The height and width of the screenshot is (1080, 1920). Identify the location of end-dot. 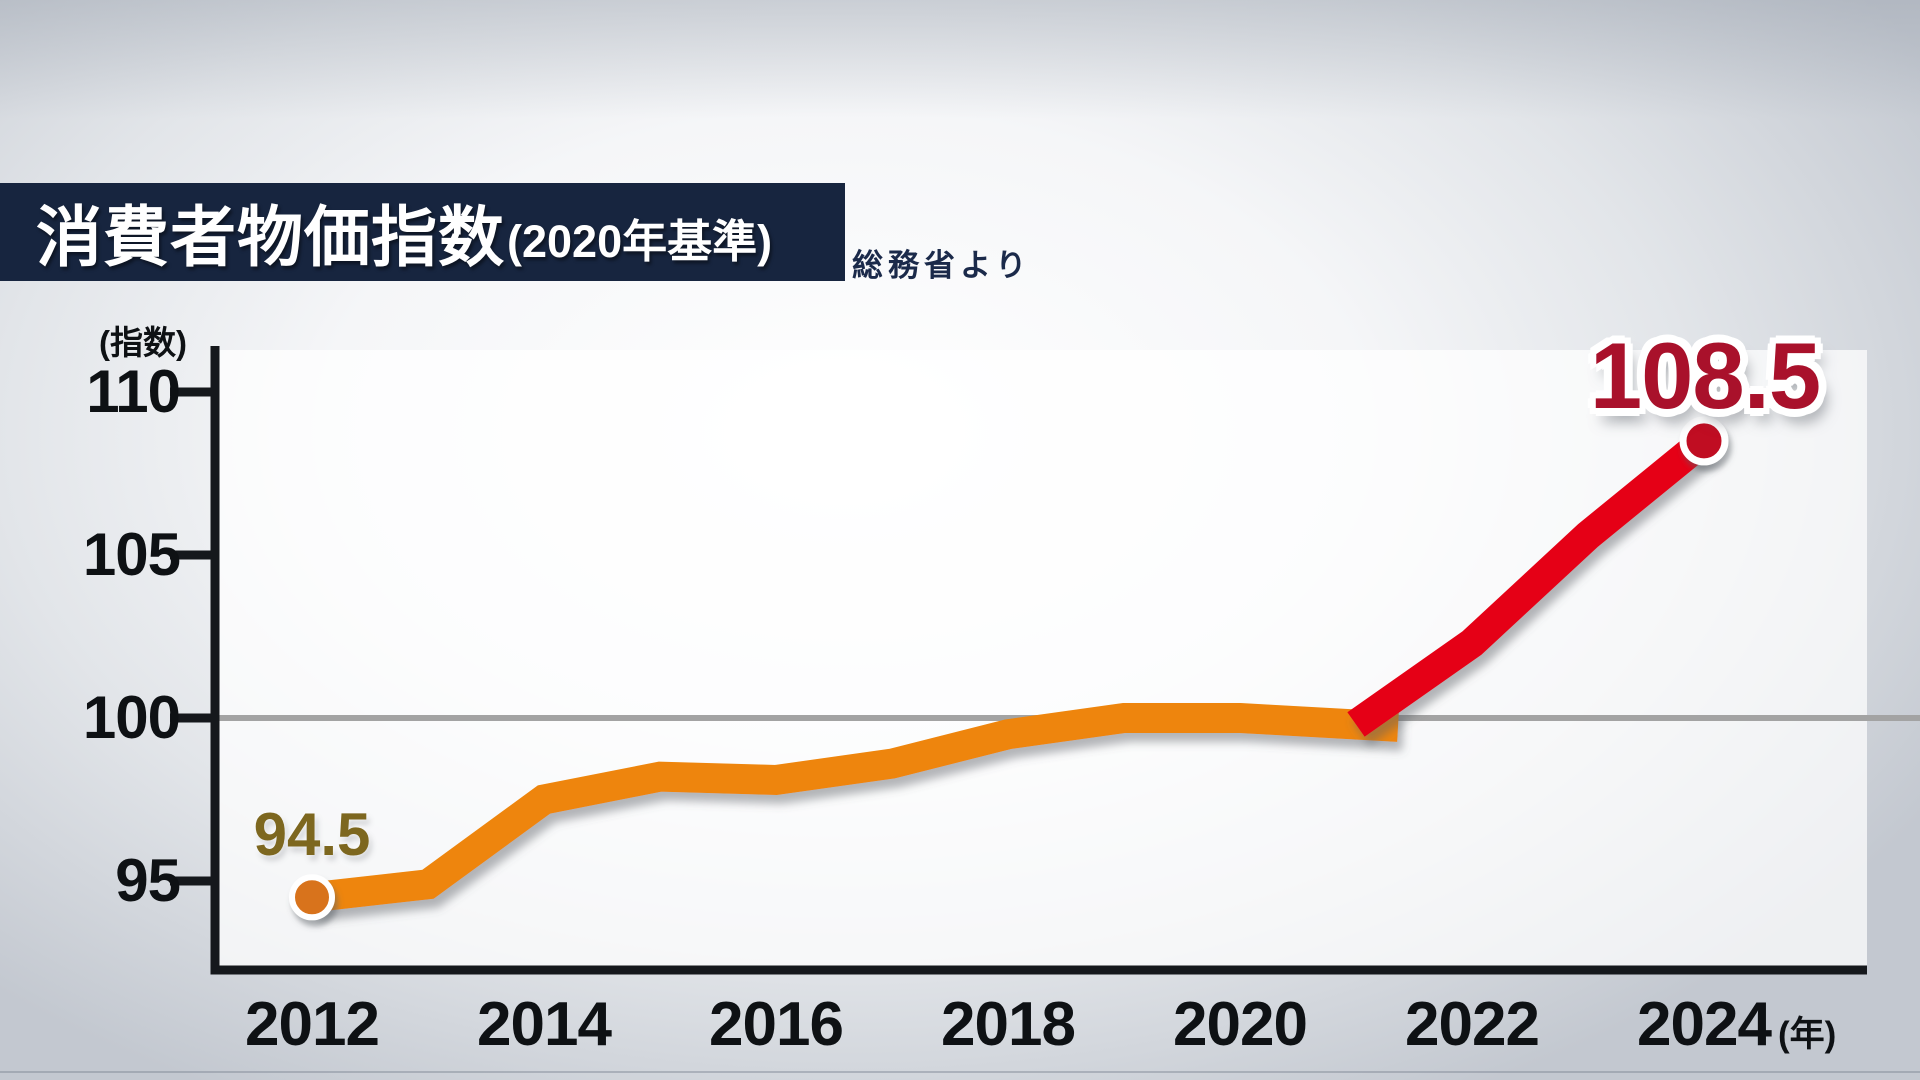
(1704, 441).